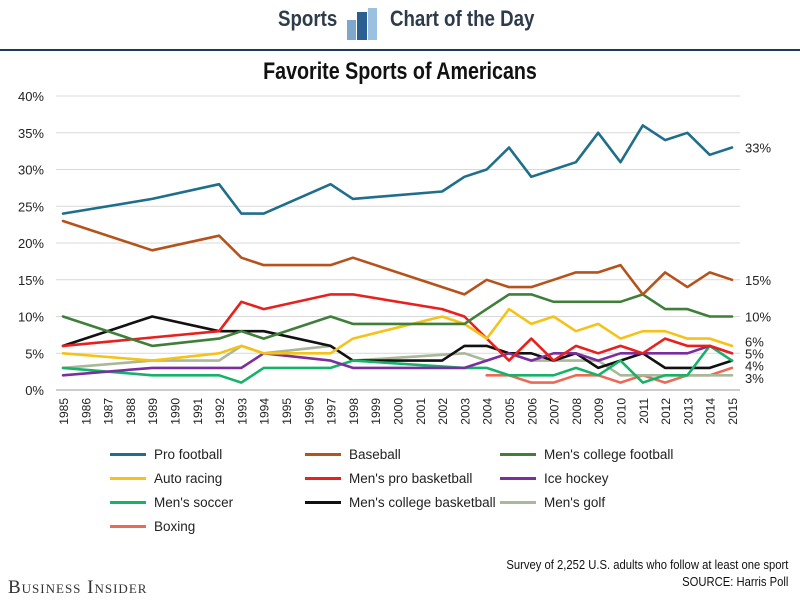  Describe the element at coordinates (733, 411) in the screenshot. I see `x-tick-label: 2015` at that location.